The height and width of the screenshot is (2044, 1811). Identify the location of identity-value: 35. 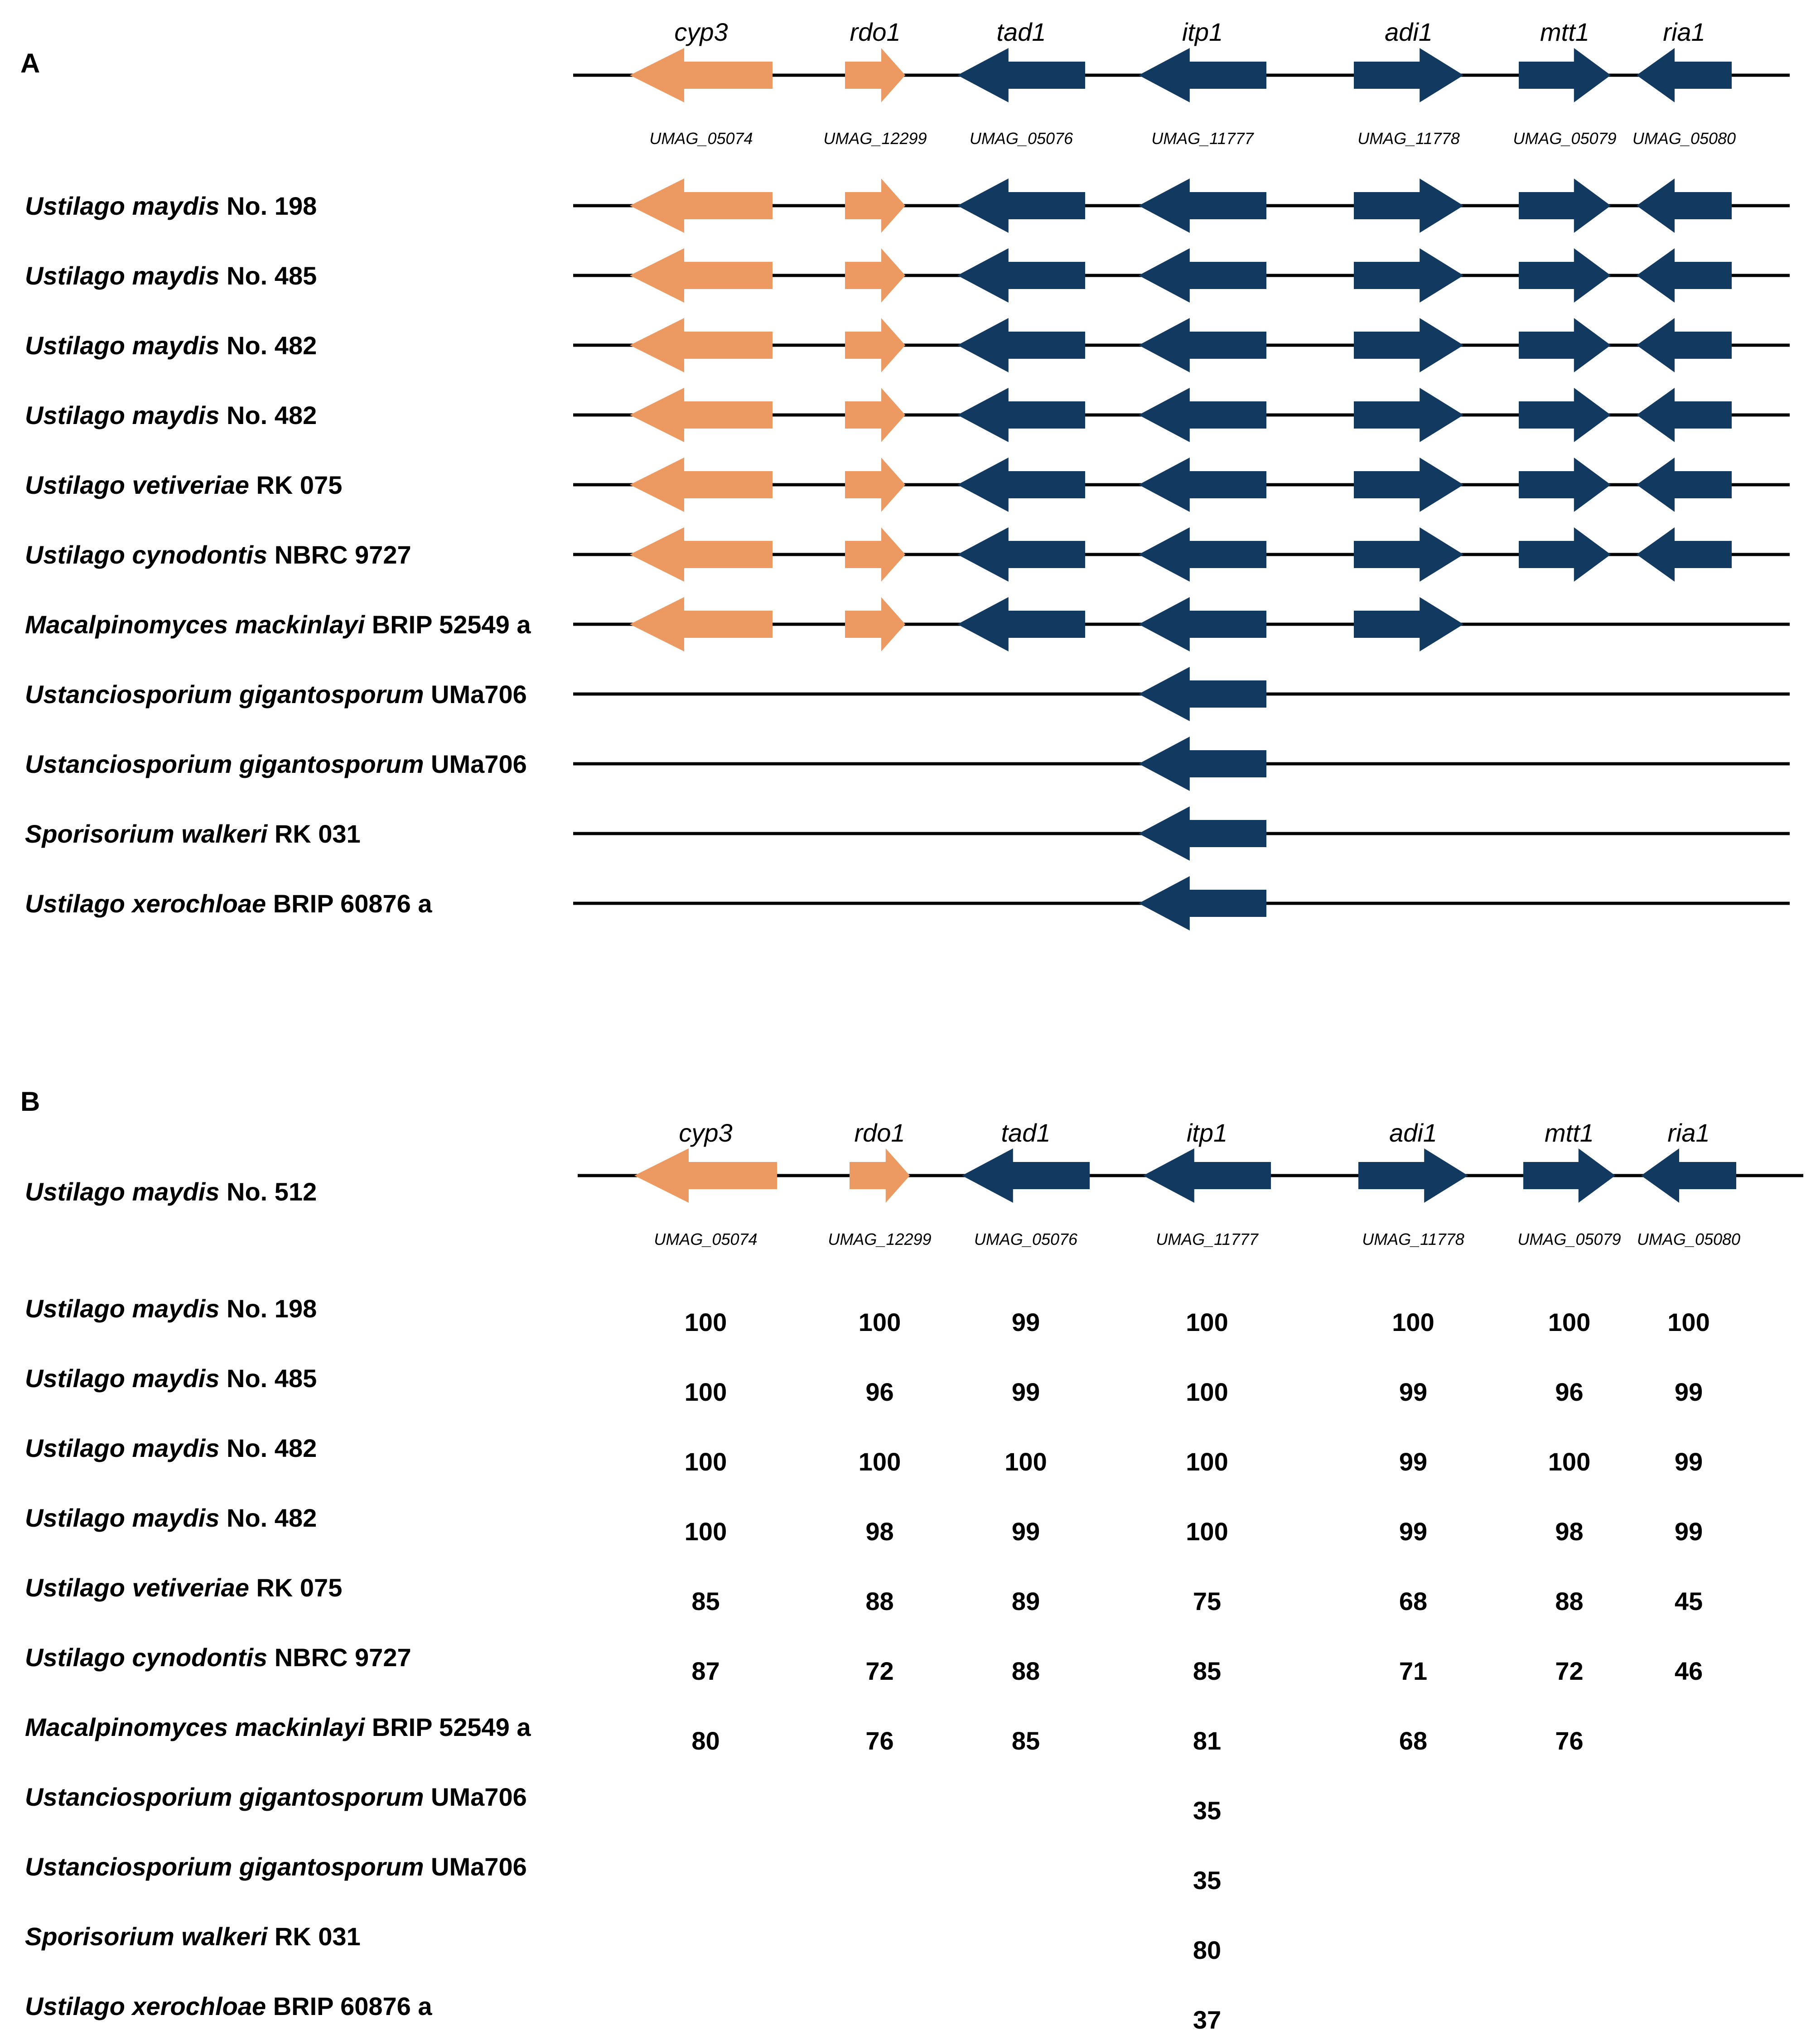
(1207, 1810).